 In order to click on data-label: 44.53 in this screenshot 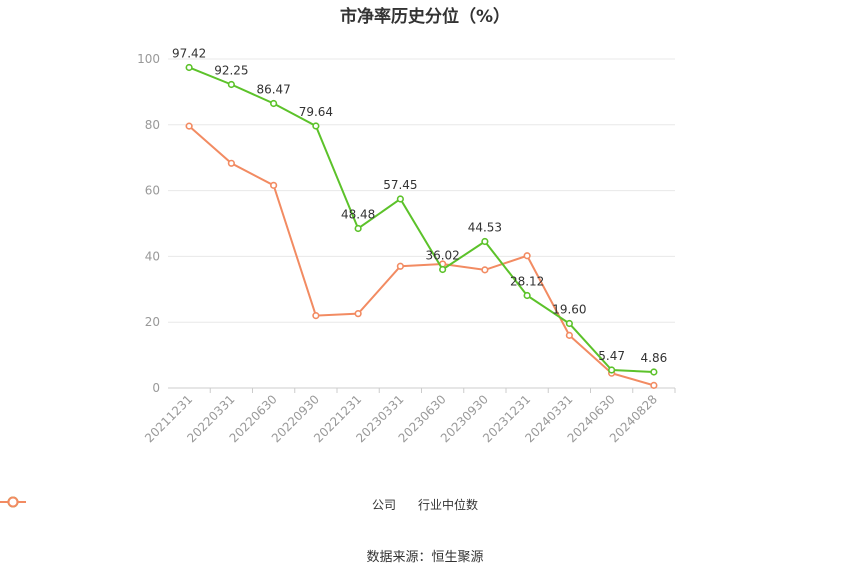, I will do `click(485, 227)`.